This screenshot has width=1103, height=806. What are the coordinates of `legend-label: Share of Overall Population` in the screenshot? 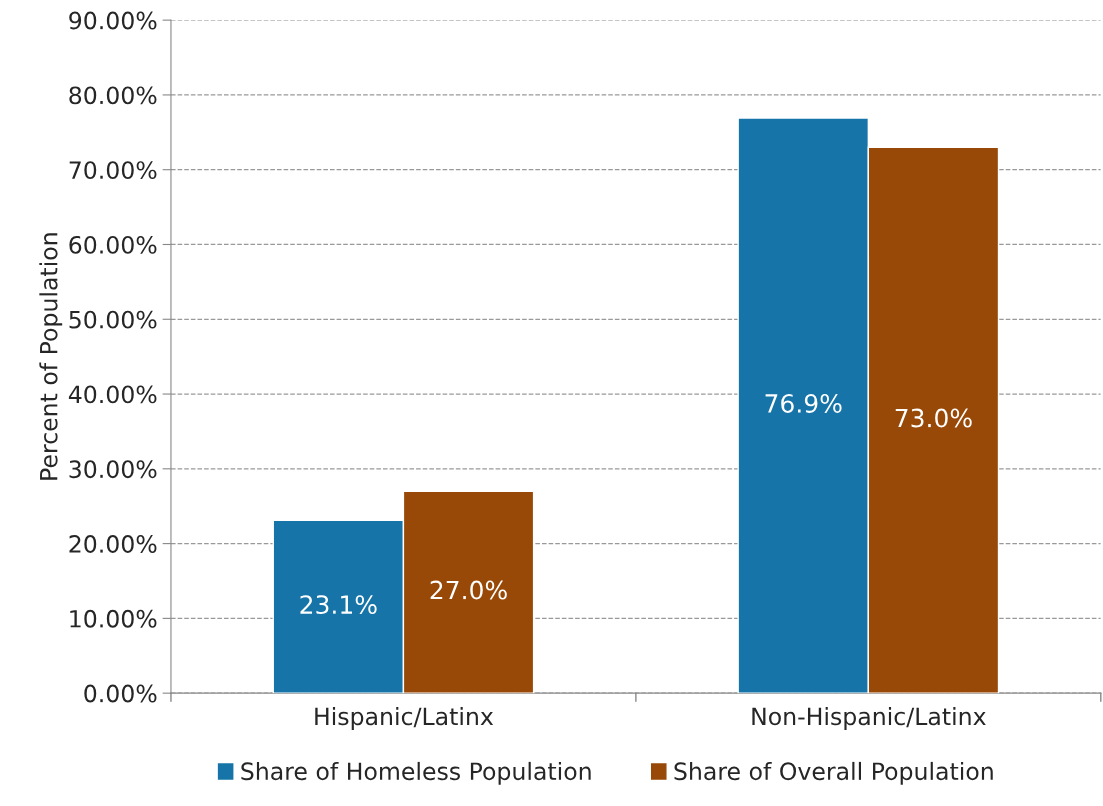 It's located at (833, 773).